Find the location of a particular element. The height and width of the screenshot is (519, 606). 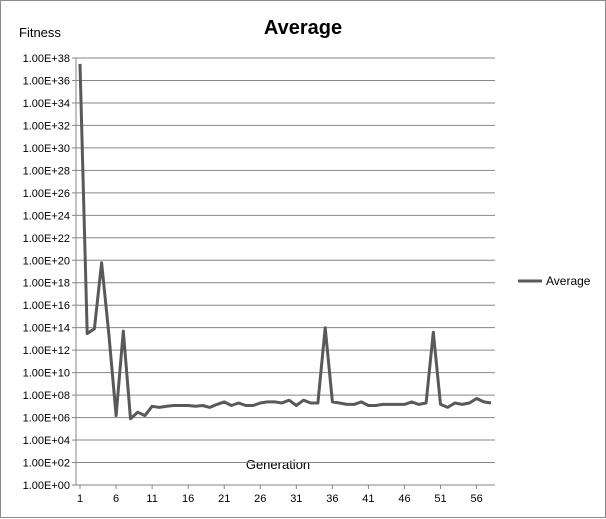

x-tick-label: 21 is located at coordinates (224, 499).